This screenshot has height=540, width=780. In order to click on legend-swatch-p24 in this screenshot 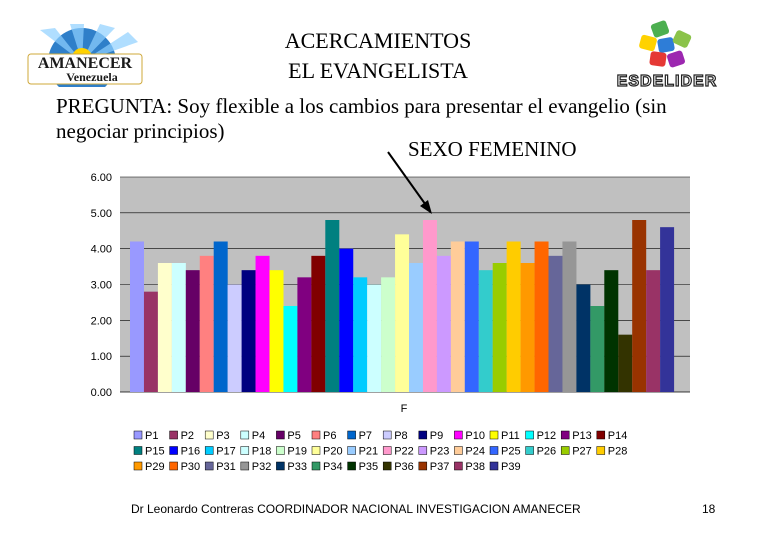, I will do `click(458, 450)`.